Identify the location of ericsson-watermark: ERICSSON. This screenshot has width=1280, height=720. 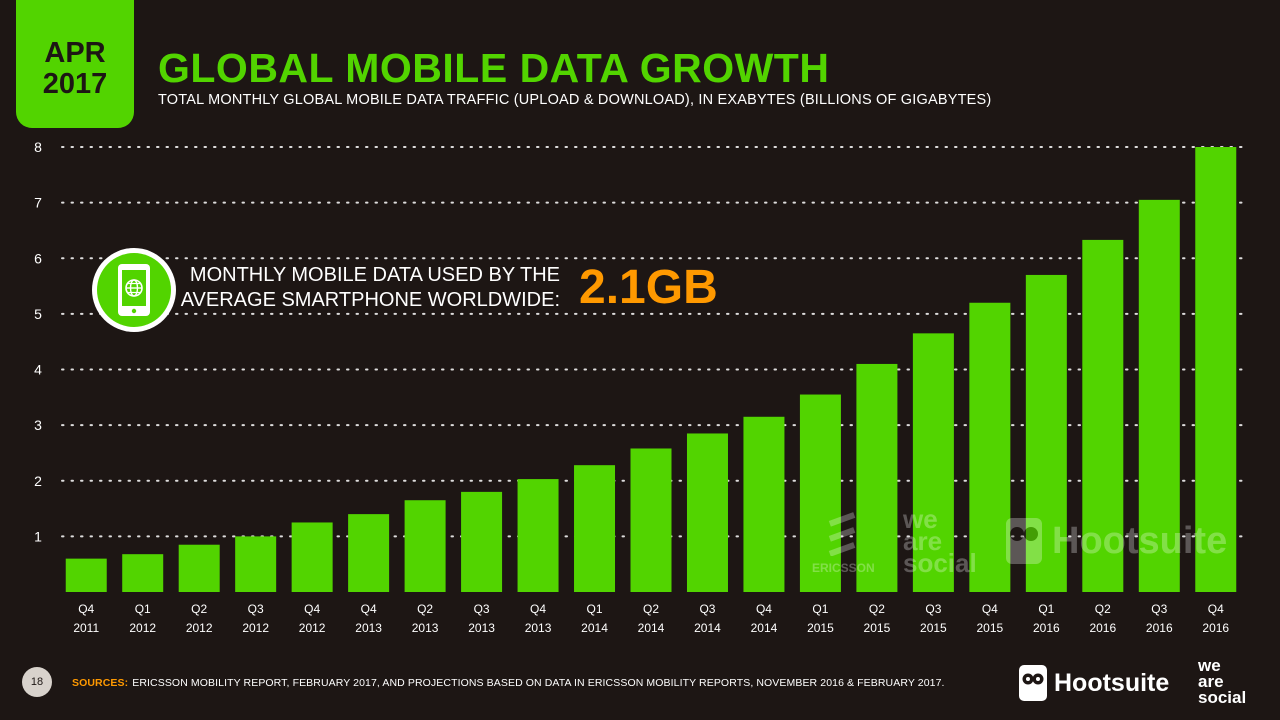
(843, 543).